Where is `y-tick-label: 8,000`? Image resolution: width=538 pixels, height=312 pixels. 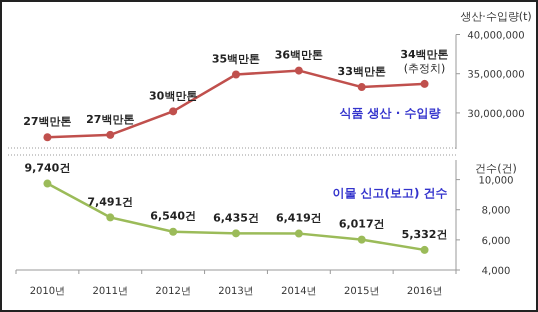
y-tick-label: 8,000 is located at coordinates (496, 211).